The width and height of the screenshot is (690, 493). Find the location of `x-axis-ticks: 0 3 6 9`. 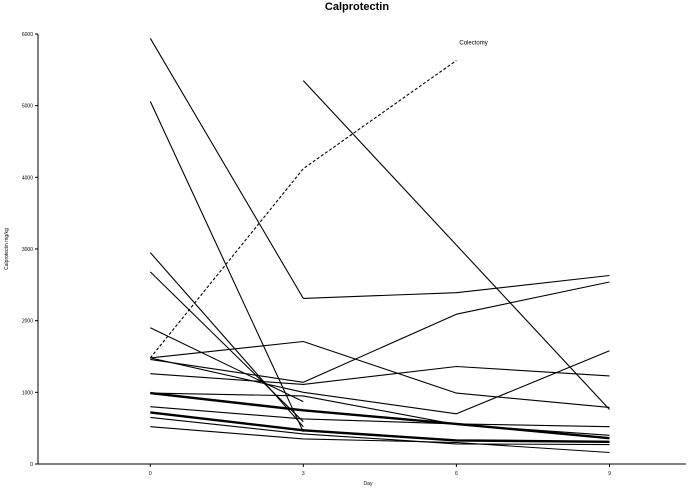

x-axis-ticks: 0 3 6 9 is located at coordinates (380, 470).